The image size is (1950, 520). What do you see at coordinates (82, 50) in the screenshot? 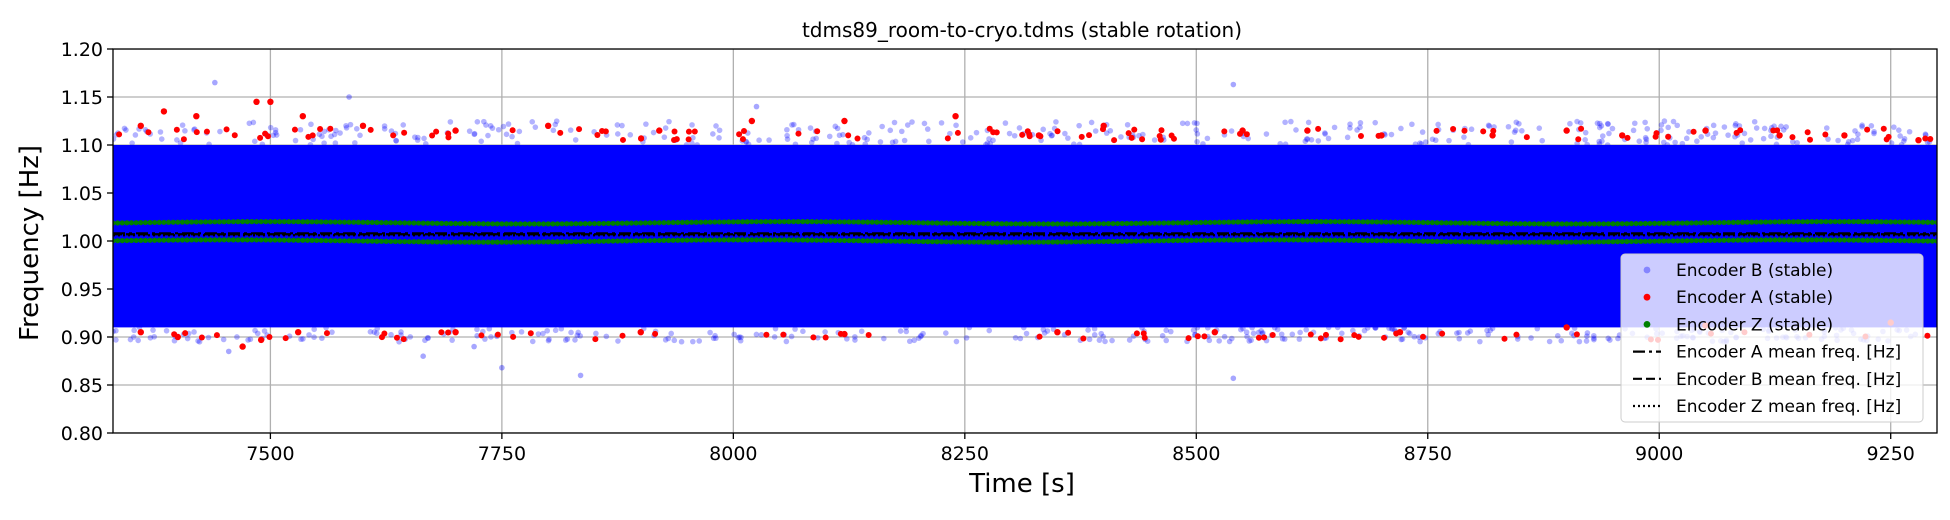
I see `y-tick-label: 1.20` at bounding box center [82, 50].